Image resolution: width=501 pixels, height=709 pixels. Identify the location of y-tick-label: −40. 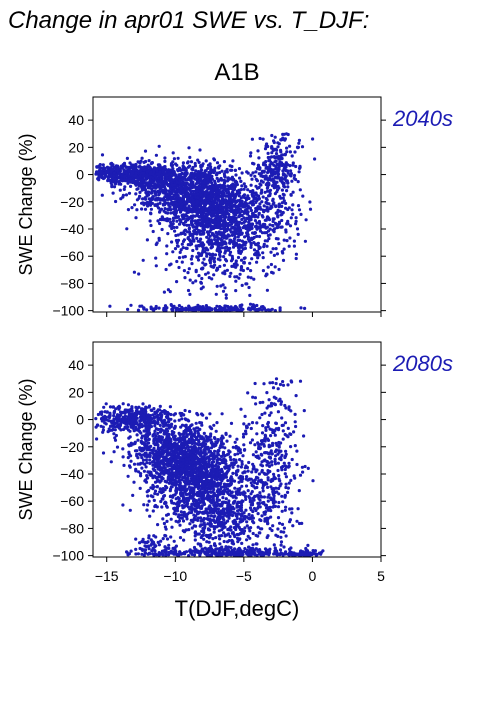
(72, 229).